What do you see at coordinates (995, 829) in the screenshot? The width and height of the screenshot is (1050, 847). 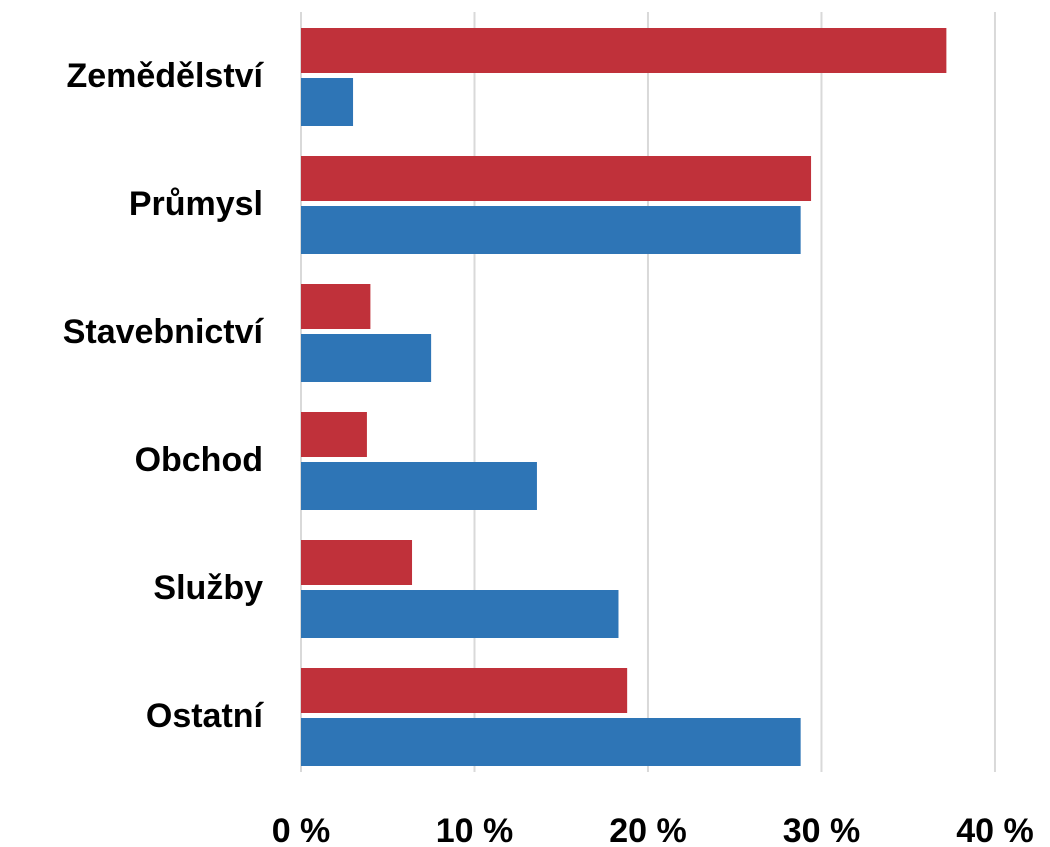 I see `x-tick-label: 40 %` at bounding box center [995, 829].